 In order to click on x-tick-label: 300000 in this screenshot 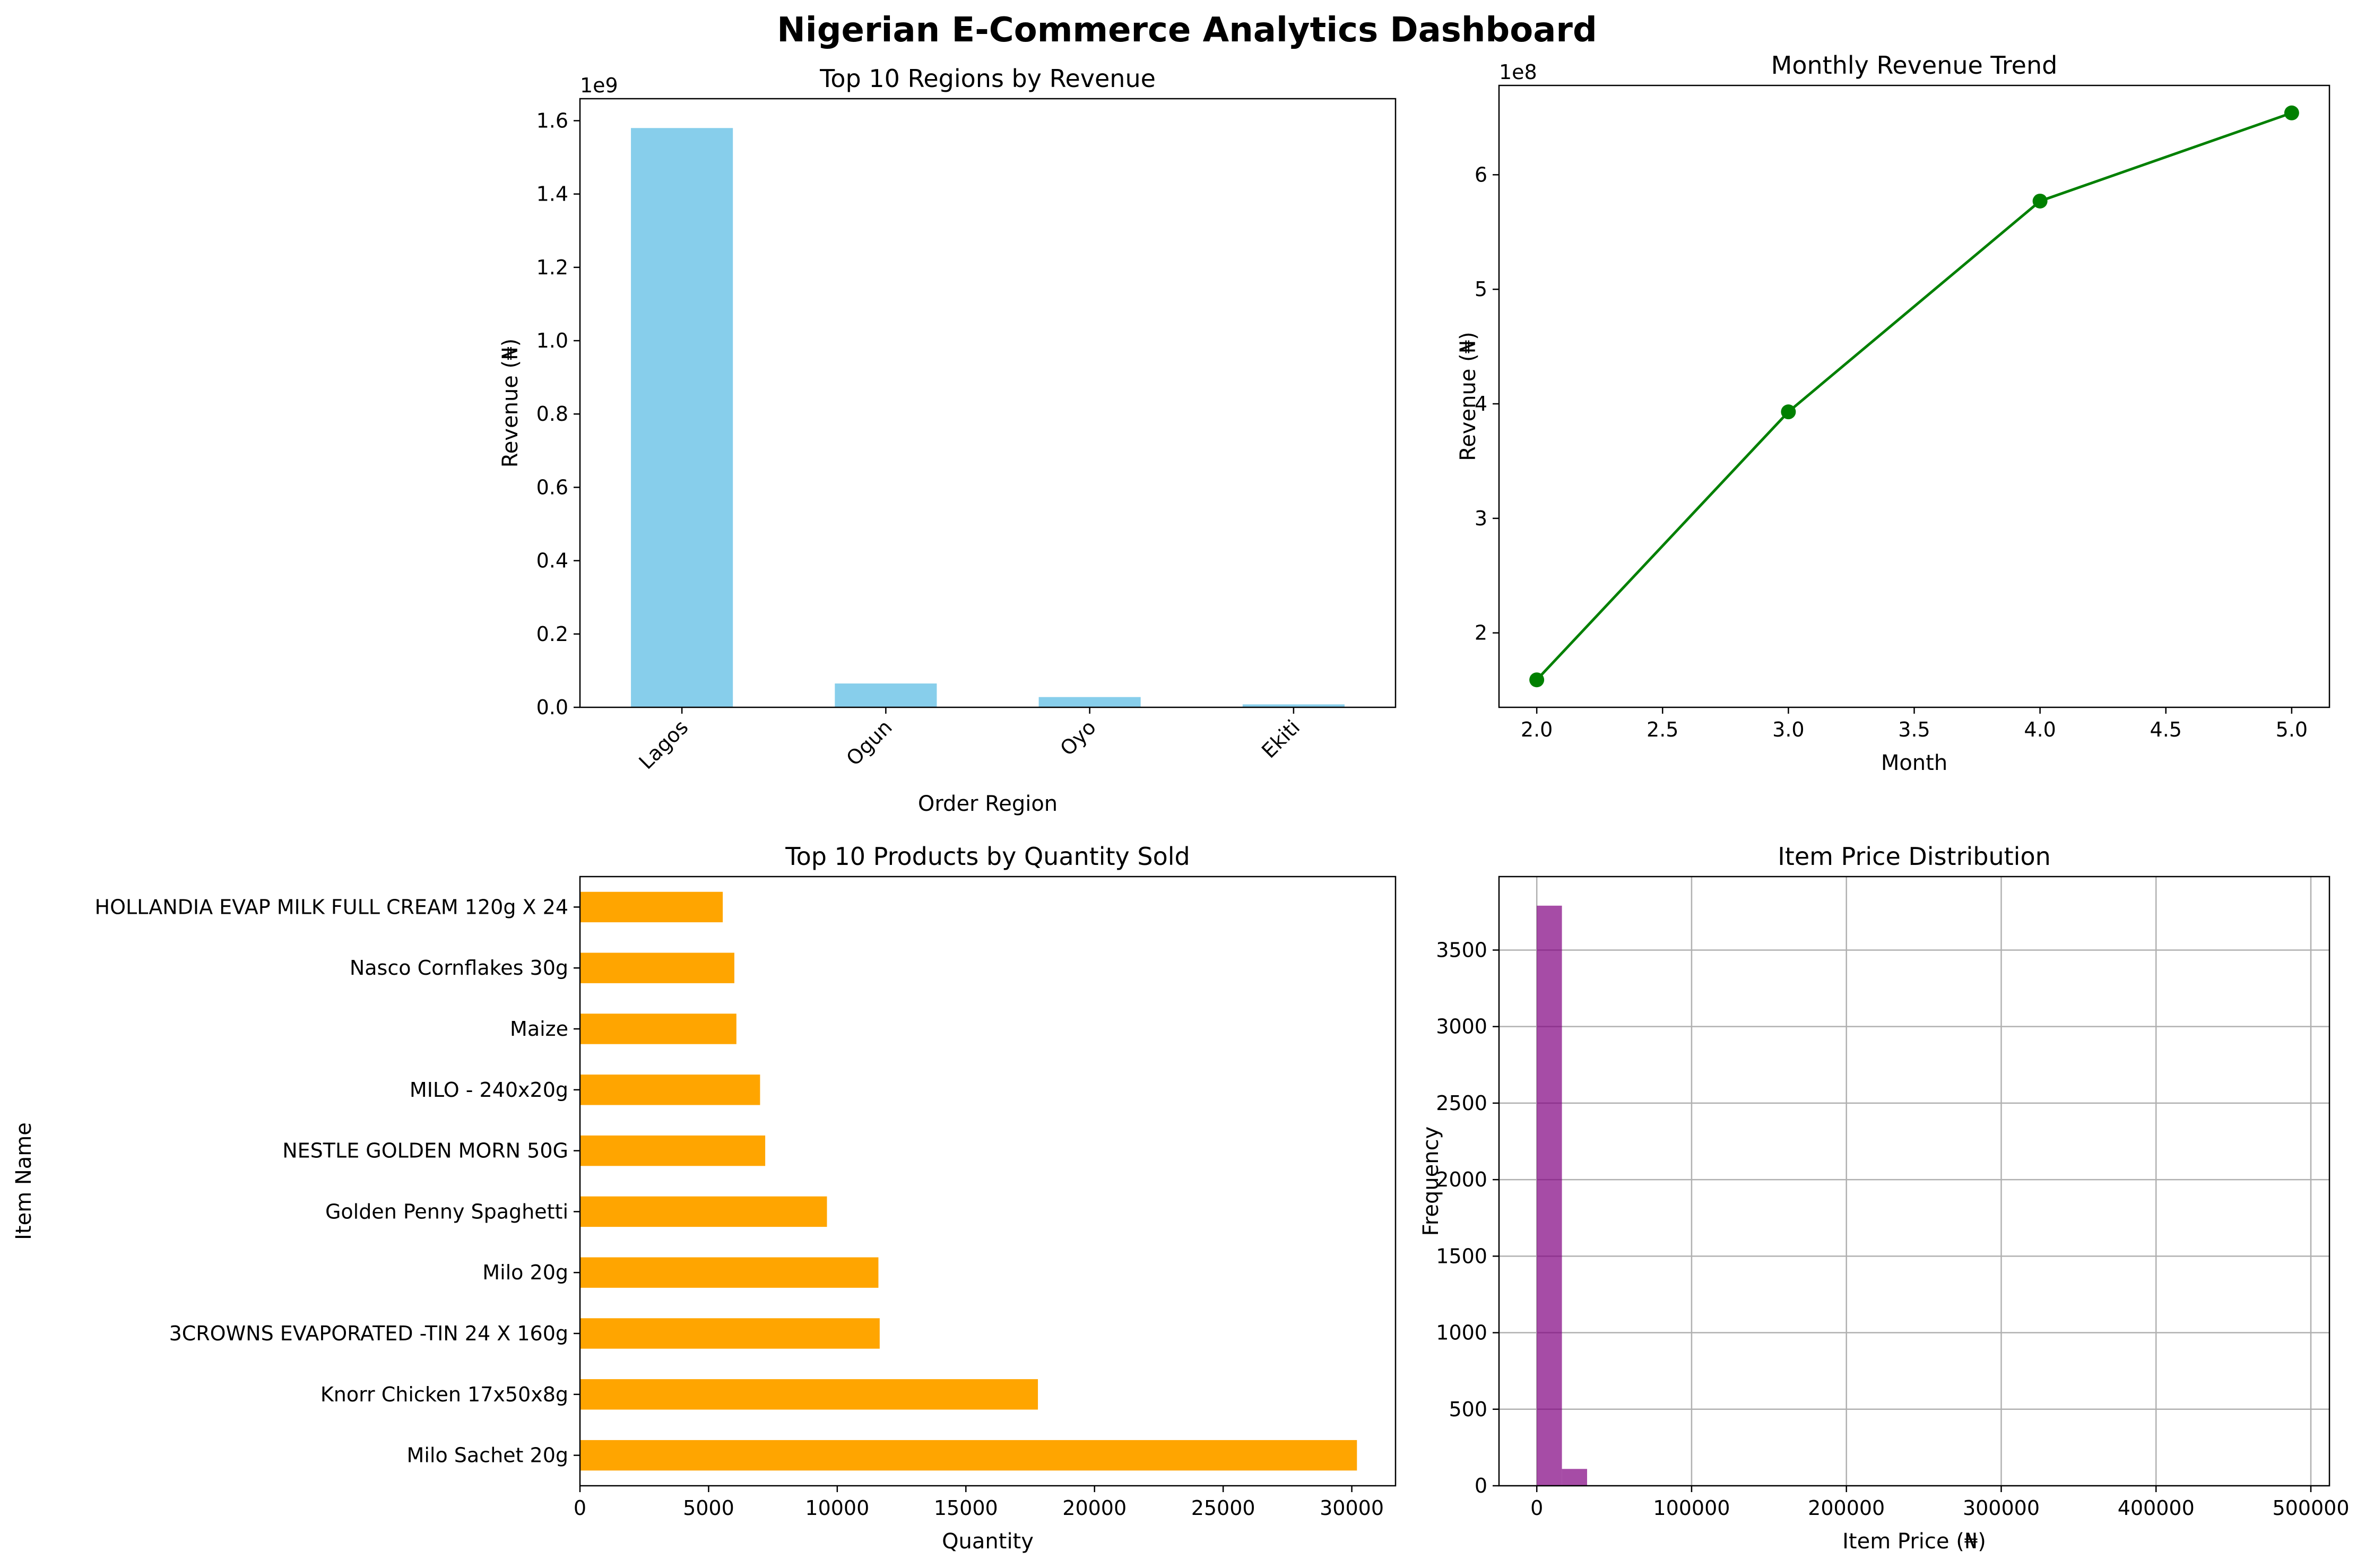, I will do `click(2002, 1508)`.